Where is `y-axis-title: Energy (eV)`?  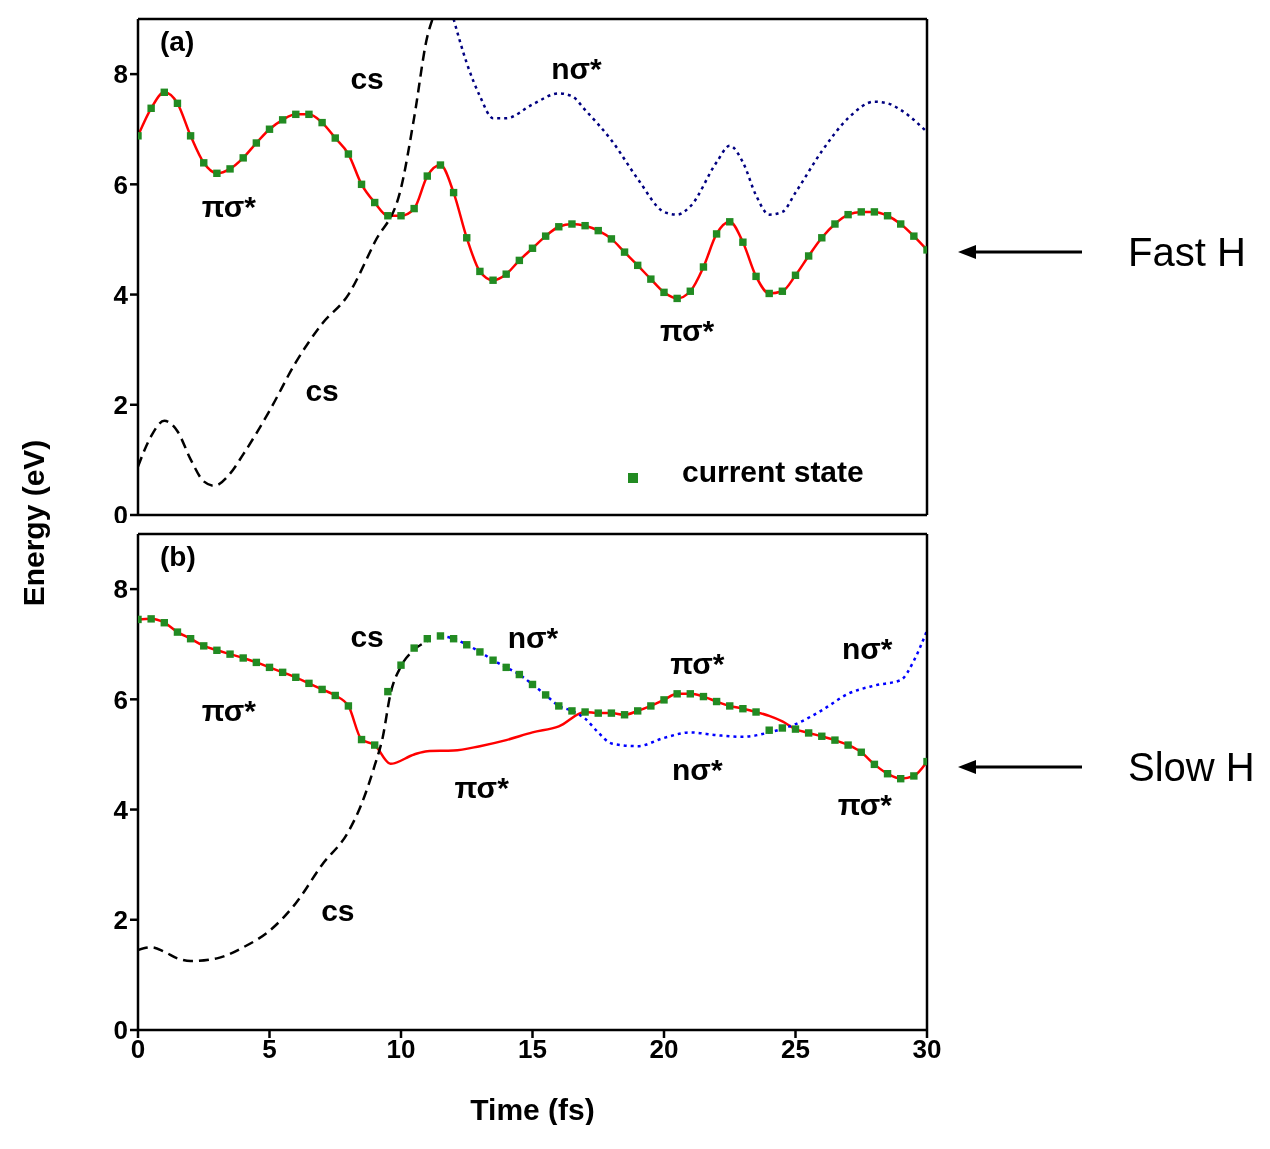 y-axis-title: Energy (eV) is located at coordinates (34, 523).